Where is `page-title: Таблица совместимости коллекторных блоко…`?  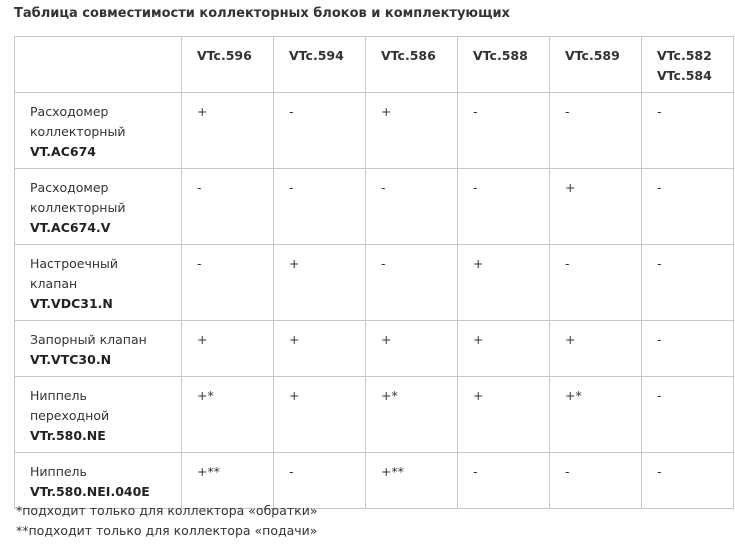 page-title: Таблица совместимости коллекторных блоко… is located at coordinates (262, 13).